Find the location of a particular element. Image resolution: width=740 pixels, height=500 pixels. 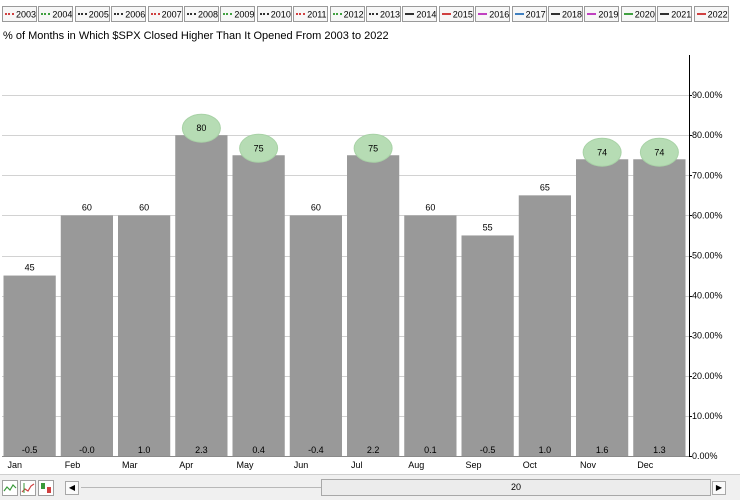

scroll-thumb: 20 is located at coordinates (516, 487).